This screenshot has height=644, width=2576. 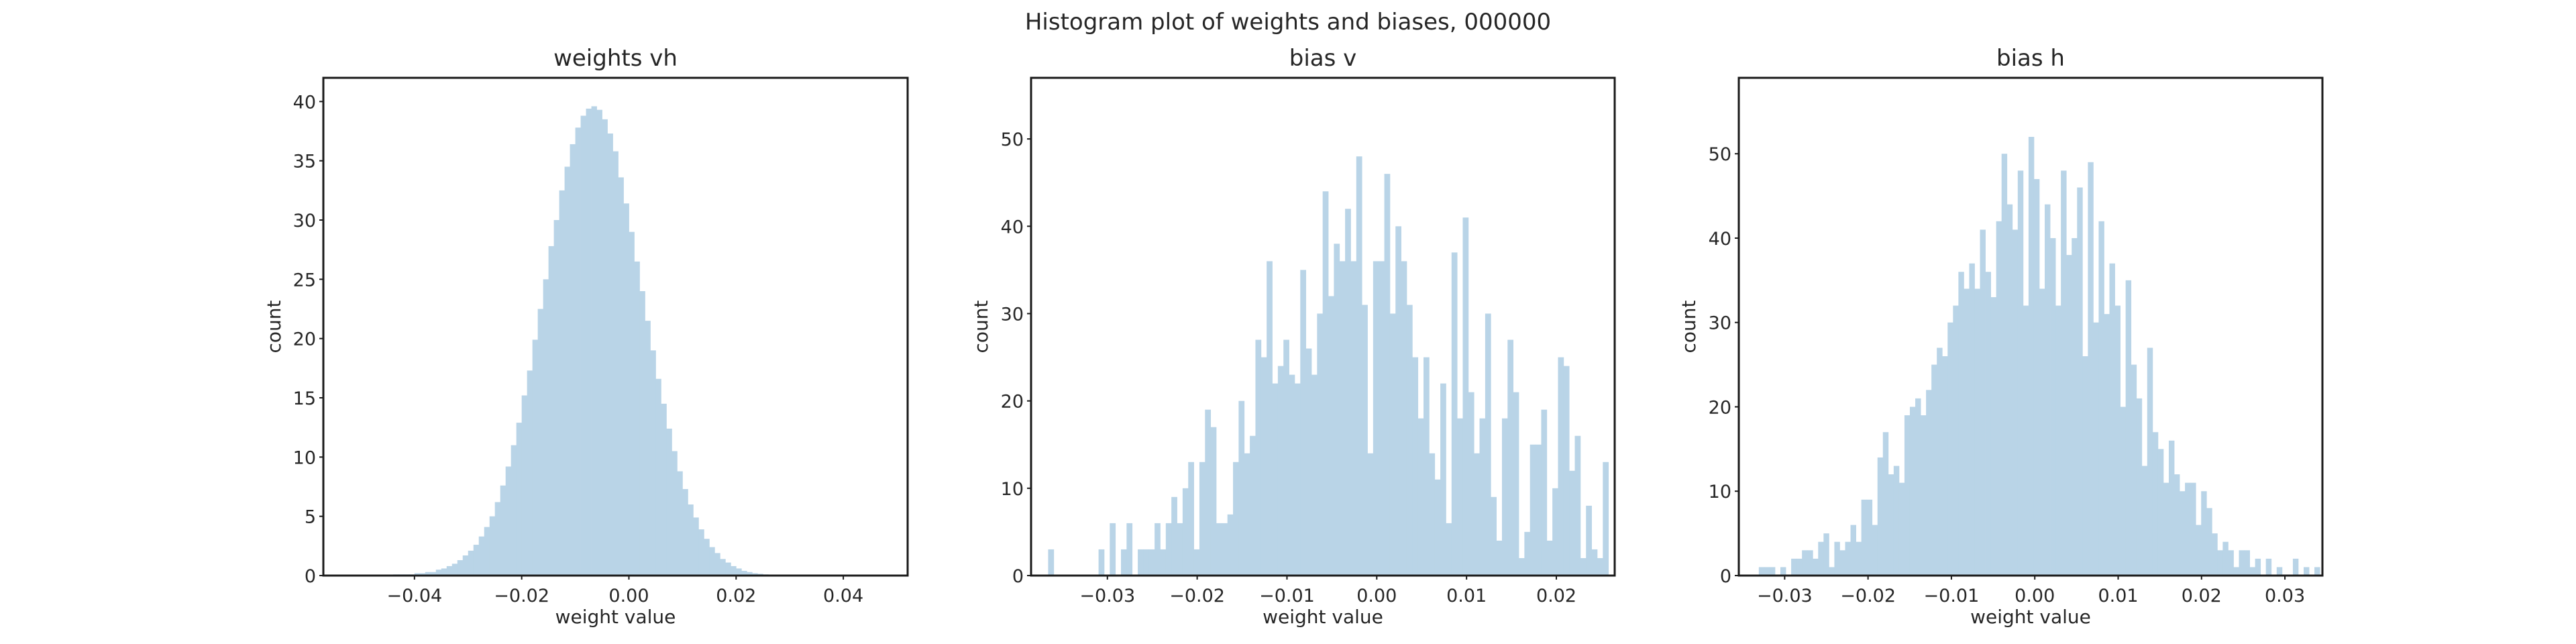 What do you see at coordinates (310, 517) in the screenshot?
I see `y-tick-label: 5` at bounding box center [310, 517].